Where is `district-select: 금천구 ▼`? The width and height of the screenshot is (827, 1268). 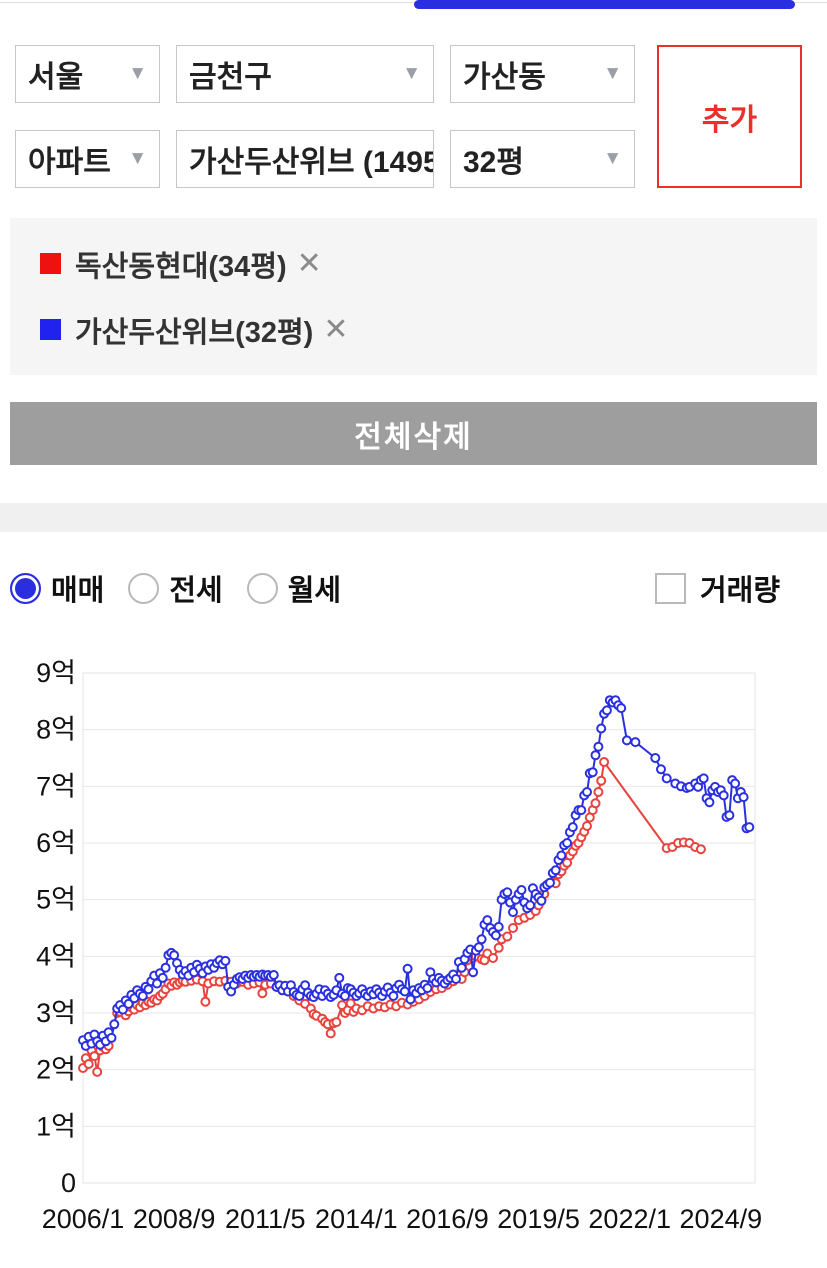
district-select: 금천구 ▼ is located at coordinates (305, 74).